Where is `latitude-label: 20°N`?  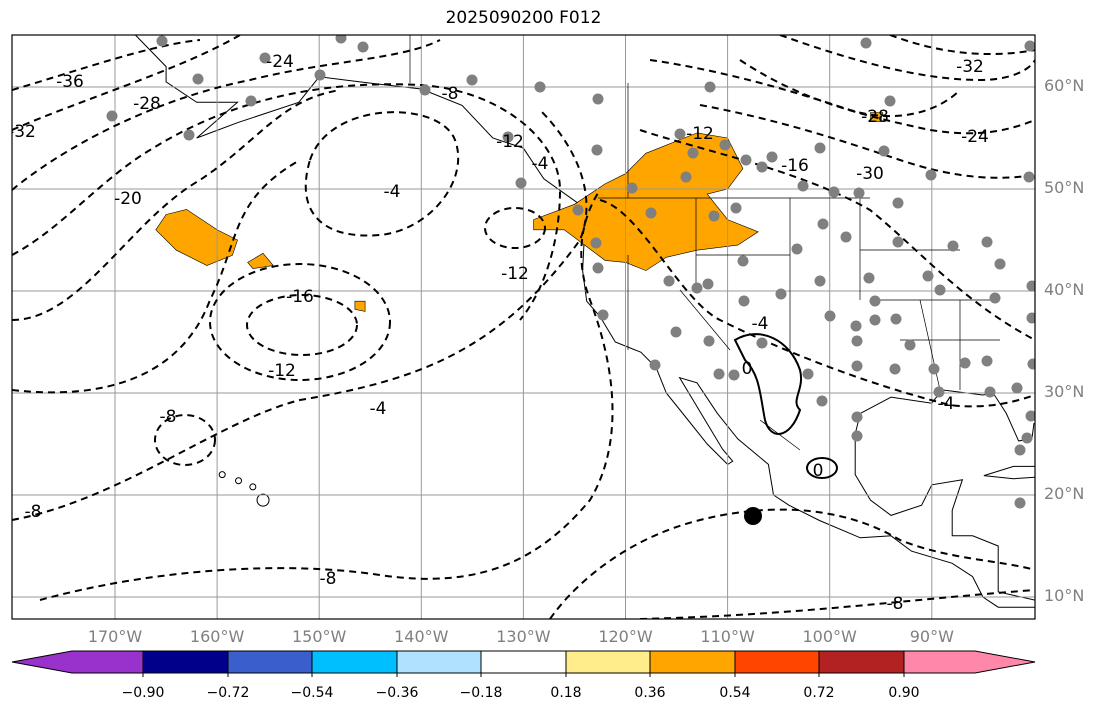 latitude-label: 20°N is located at coordinates (1064, 493).